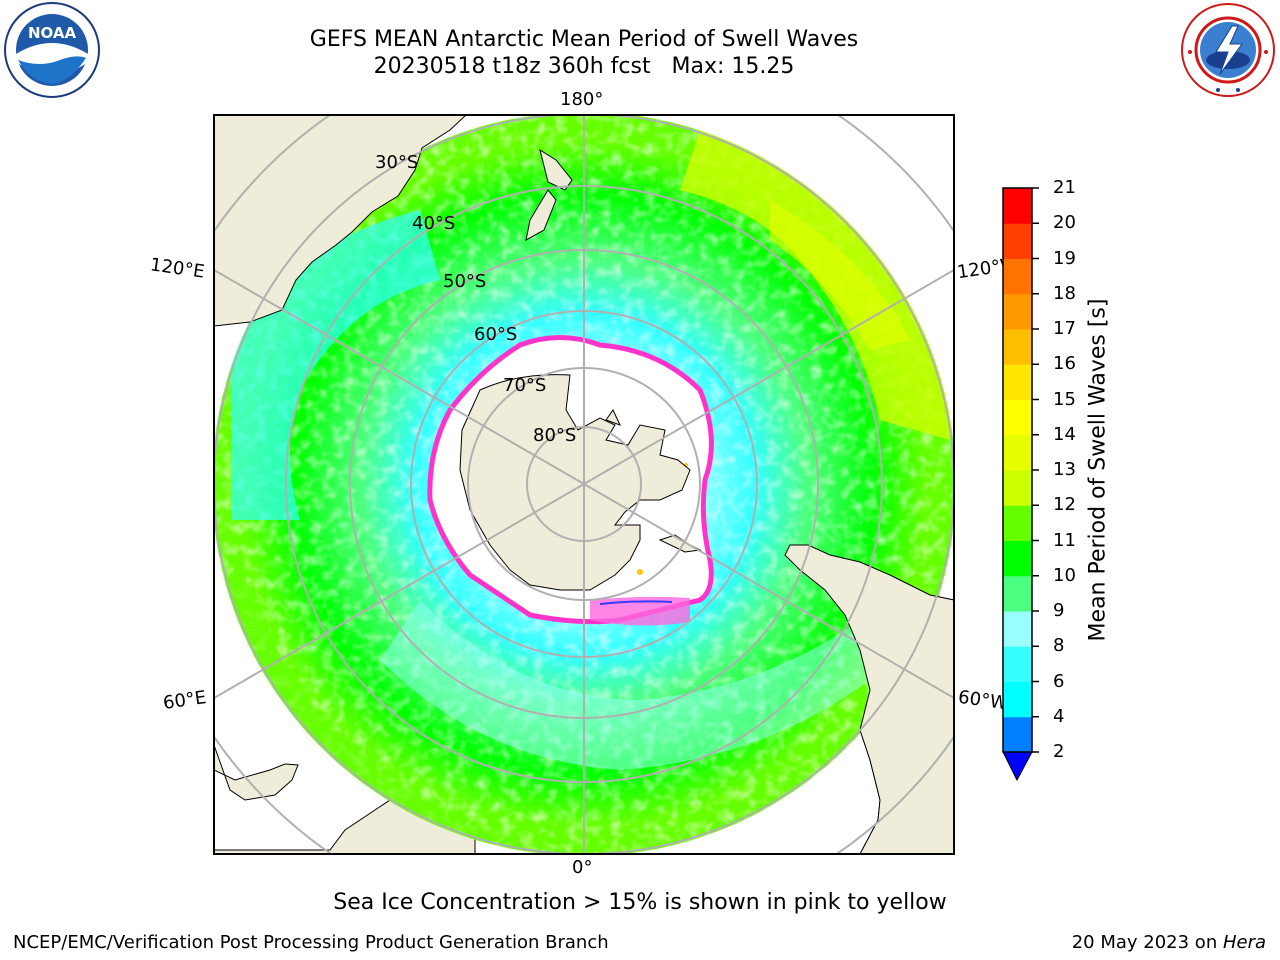 This screenshot has height=960, width=1280. Describe the element at coordinates (1228, 53) in the screenshot. I see `national-weather-service-logo` at that location.